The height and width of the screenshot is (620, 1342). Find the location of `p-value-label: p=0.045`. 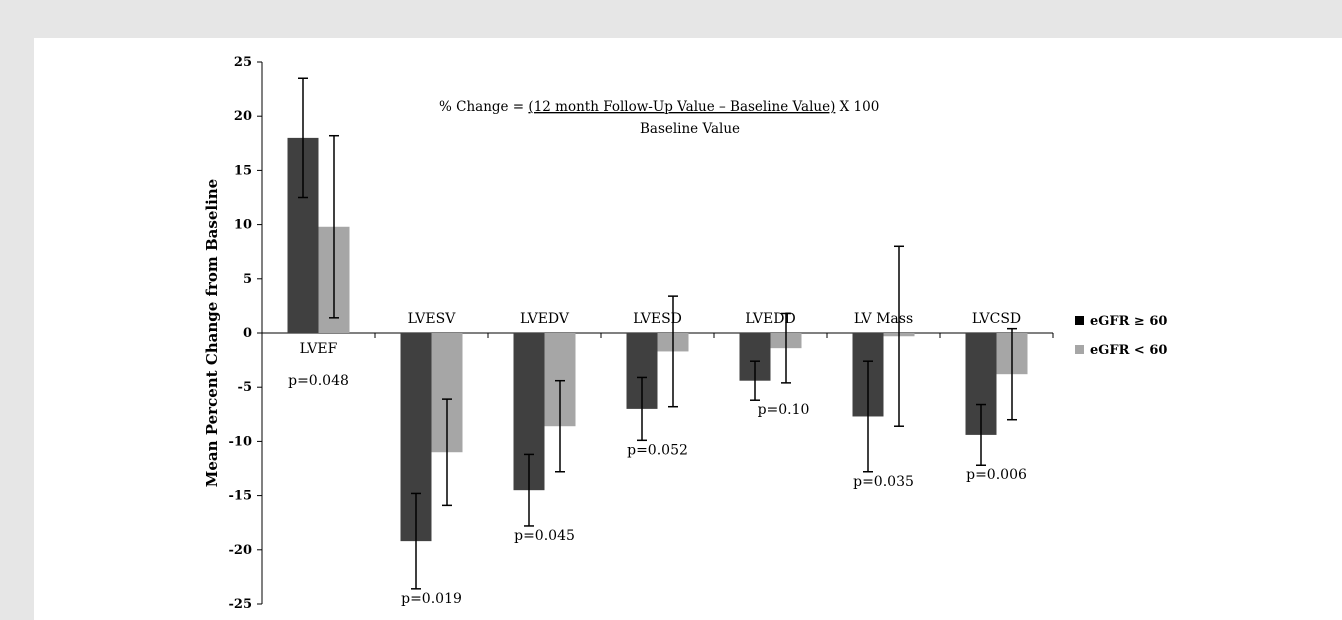

p-value-label: p=0.045 is located at coordinates (544, 536).